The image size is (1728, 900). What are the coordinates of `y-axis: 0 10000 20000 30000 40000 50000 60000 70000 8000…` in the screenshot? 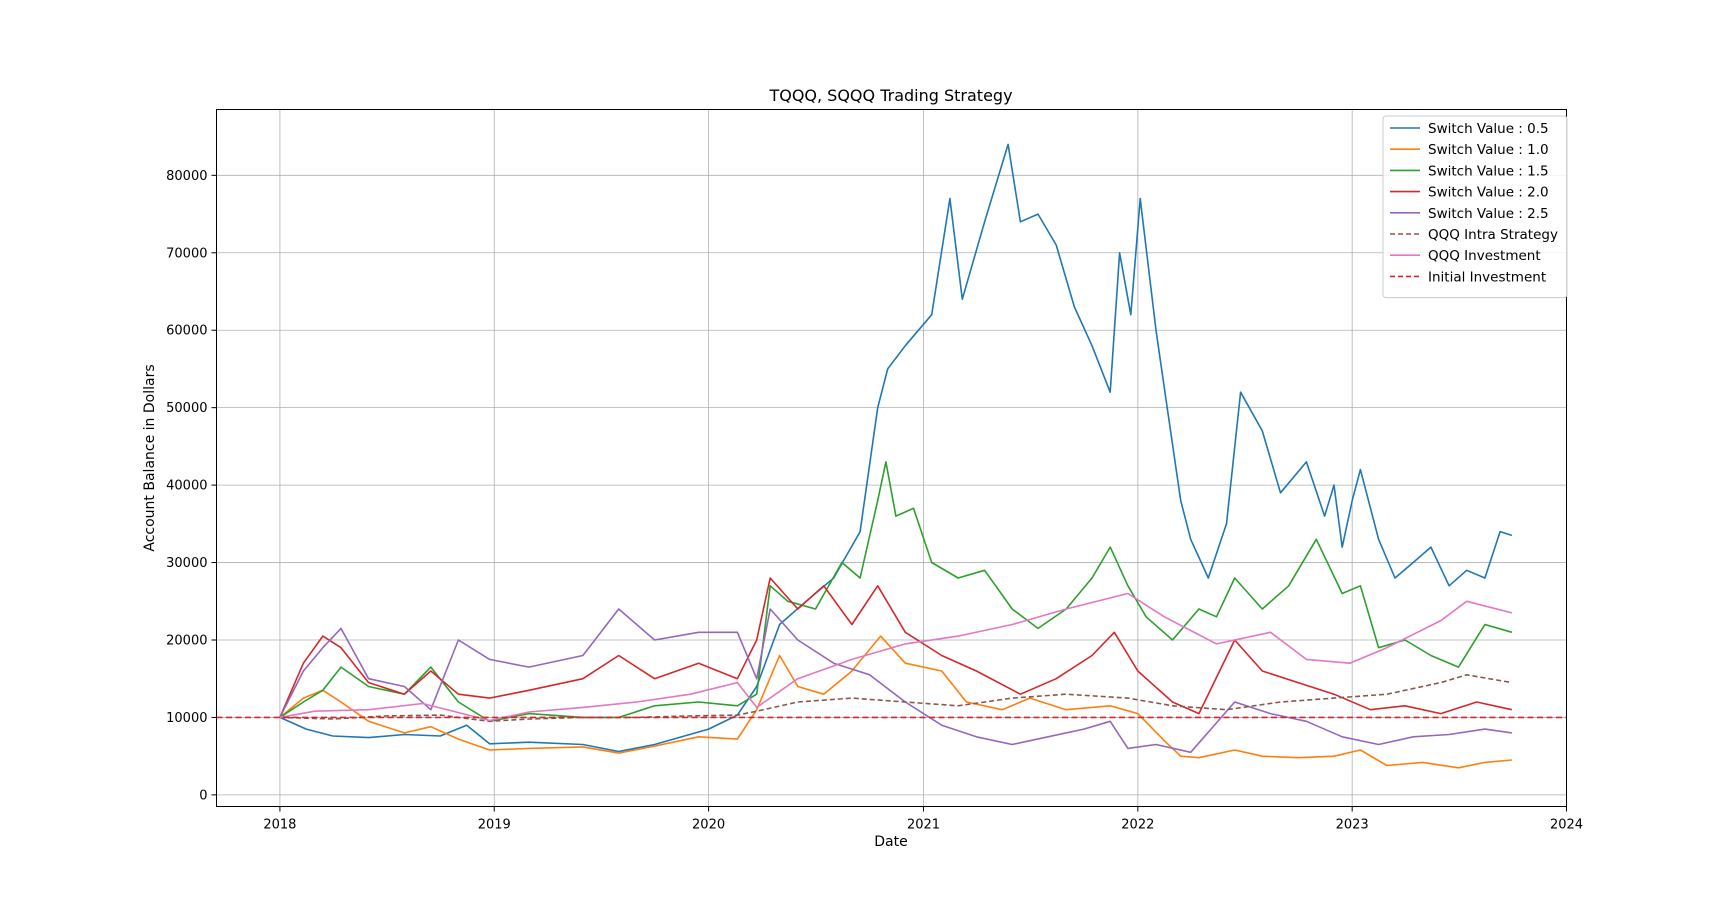 It's located at (191, 486).